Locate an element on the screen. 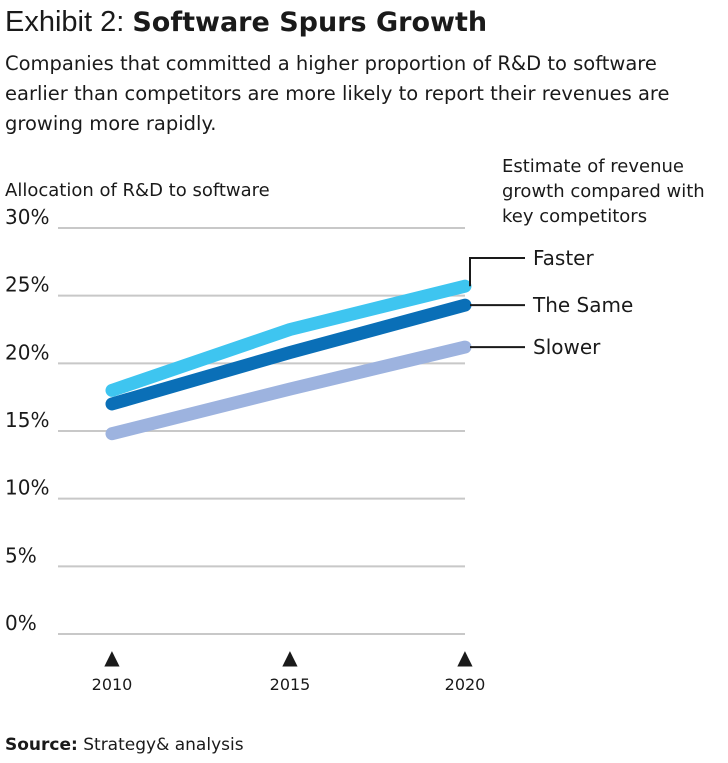 The image size is (728, 763). y-tick-label: 0% is located at coordinates (21, 623).